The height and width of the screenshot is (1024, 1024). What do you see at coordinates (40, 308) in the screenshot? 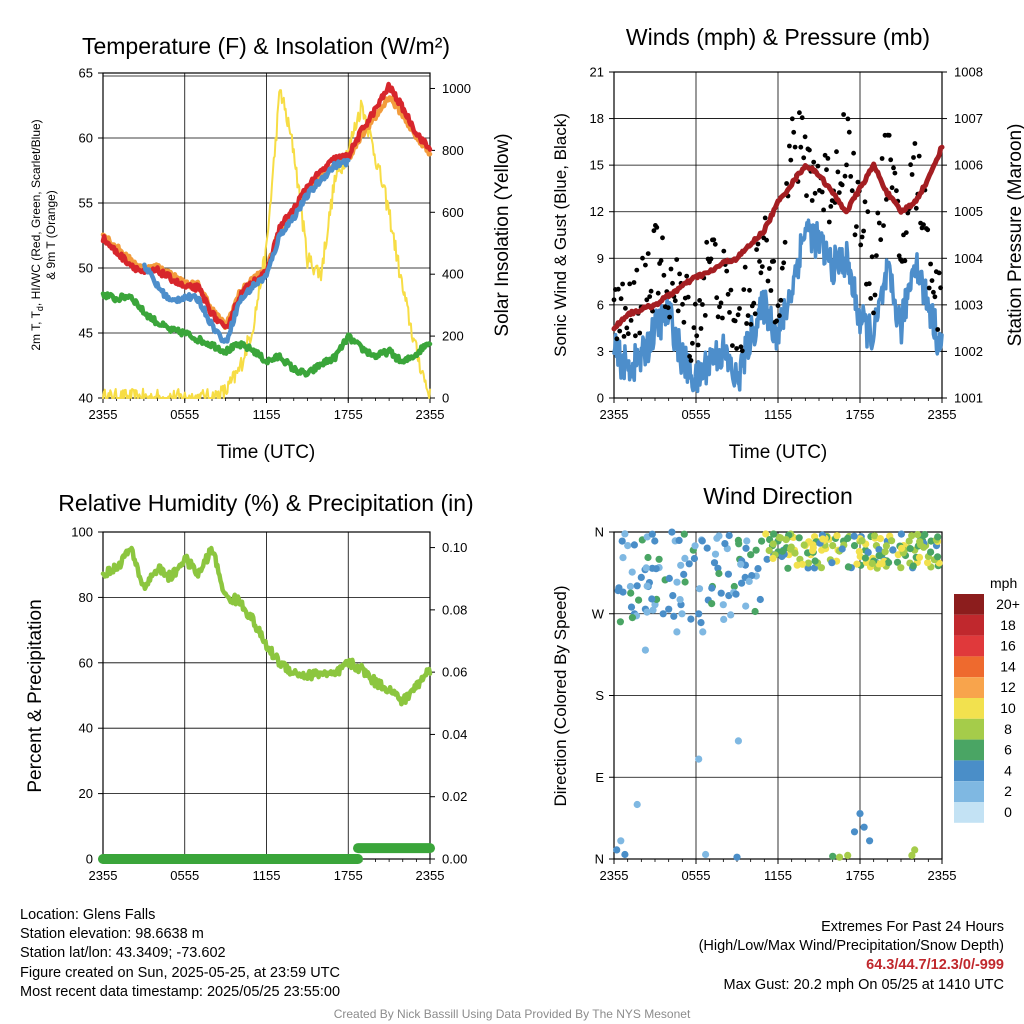
I see `y-label-subscript: d` at bounding box center [40, 308].